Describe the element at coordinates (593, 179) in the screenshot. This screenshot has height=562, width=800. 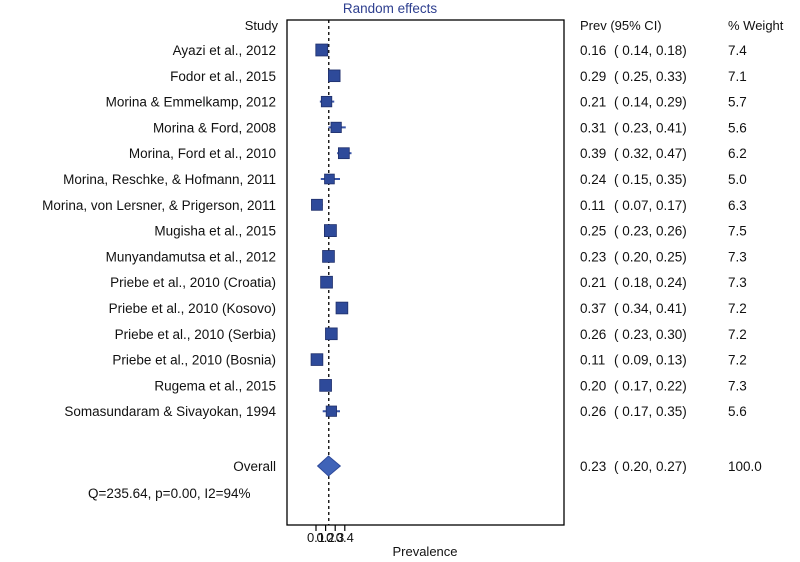
I see `study-prev: 0.24` at that location.